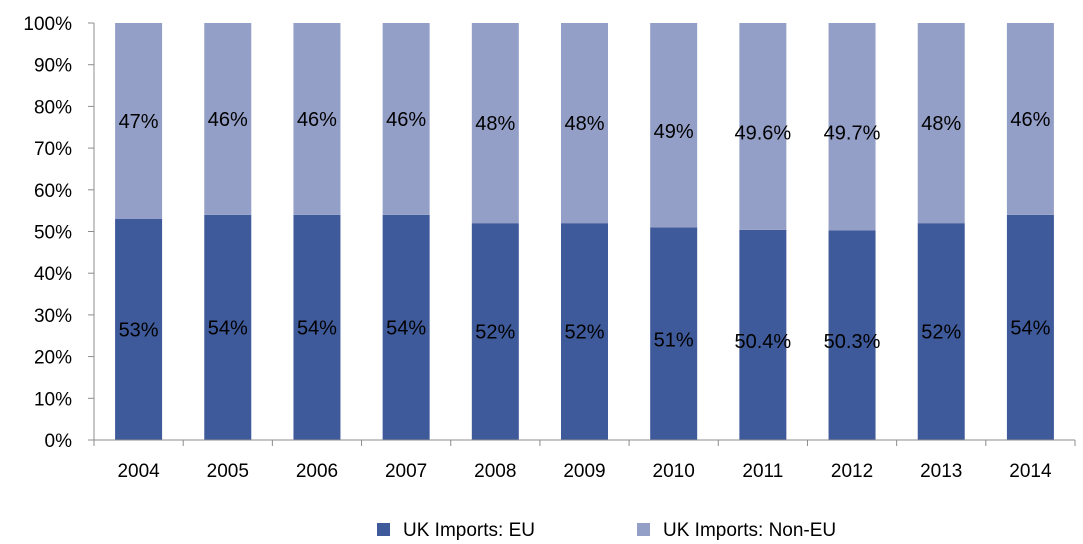 This screenshot has height=544, width=1083. I want to click on y-tick-label: 30%, so click(53, 316).